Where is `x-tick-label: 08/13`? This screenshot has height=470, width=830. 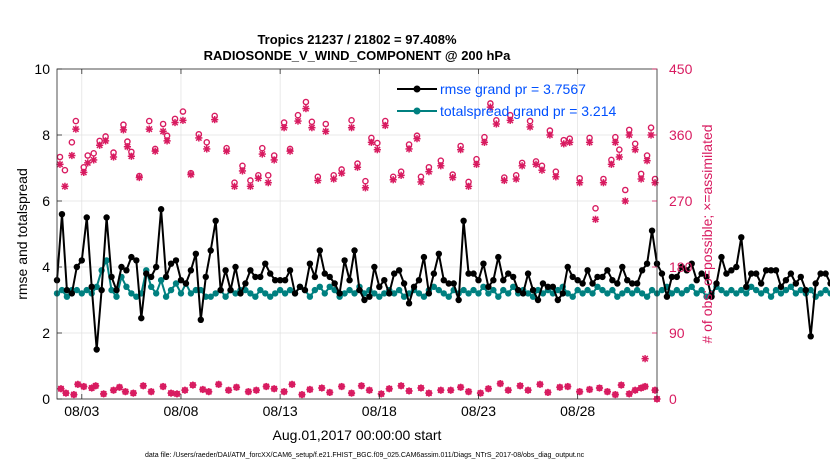
x-tick-label: 08/13 is located at coordinates (280, 411).